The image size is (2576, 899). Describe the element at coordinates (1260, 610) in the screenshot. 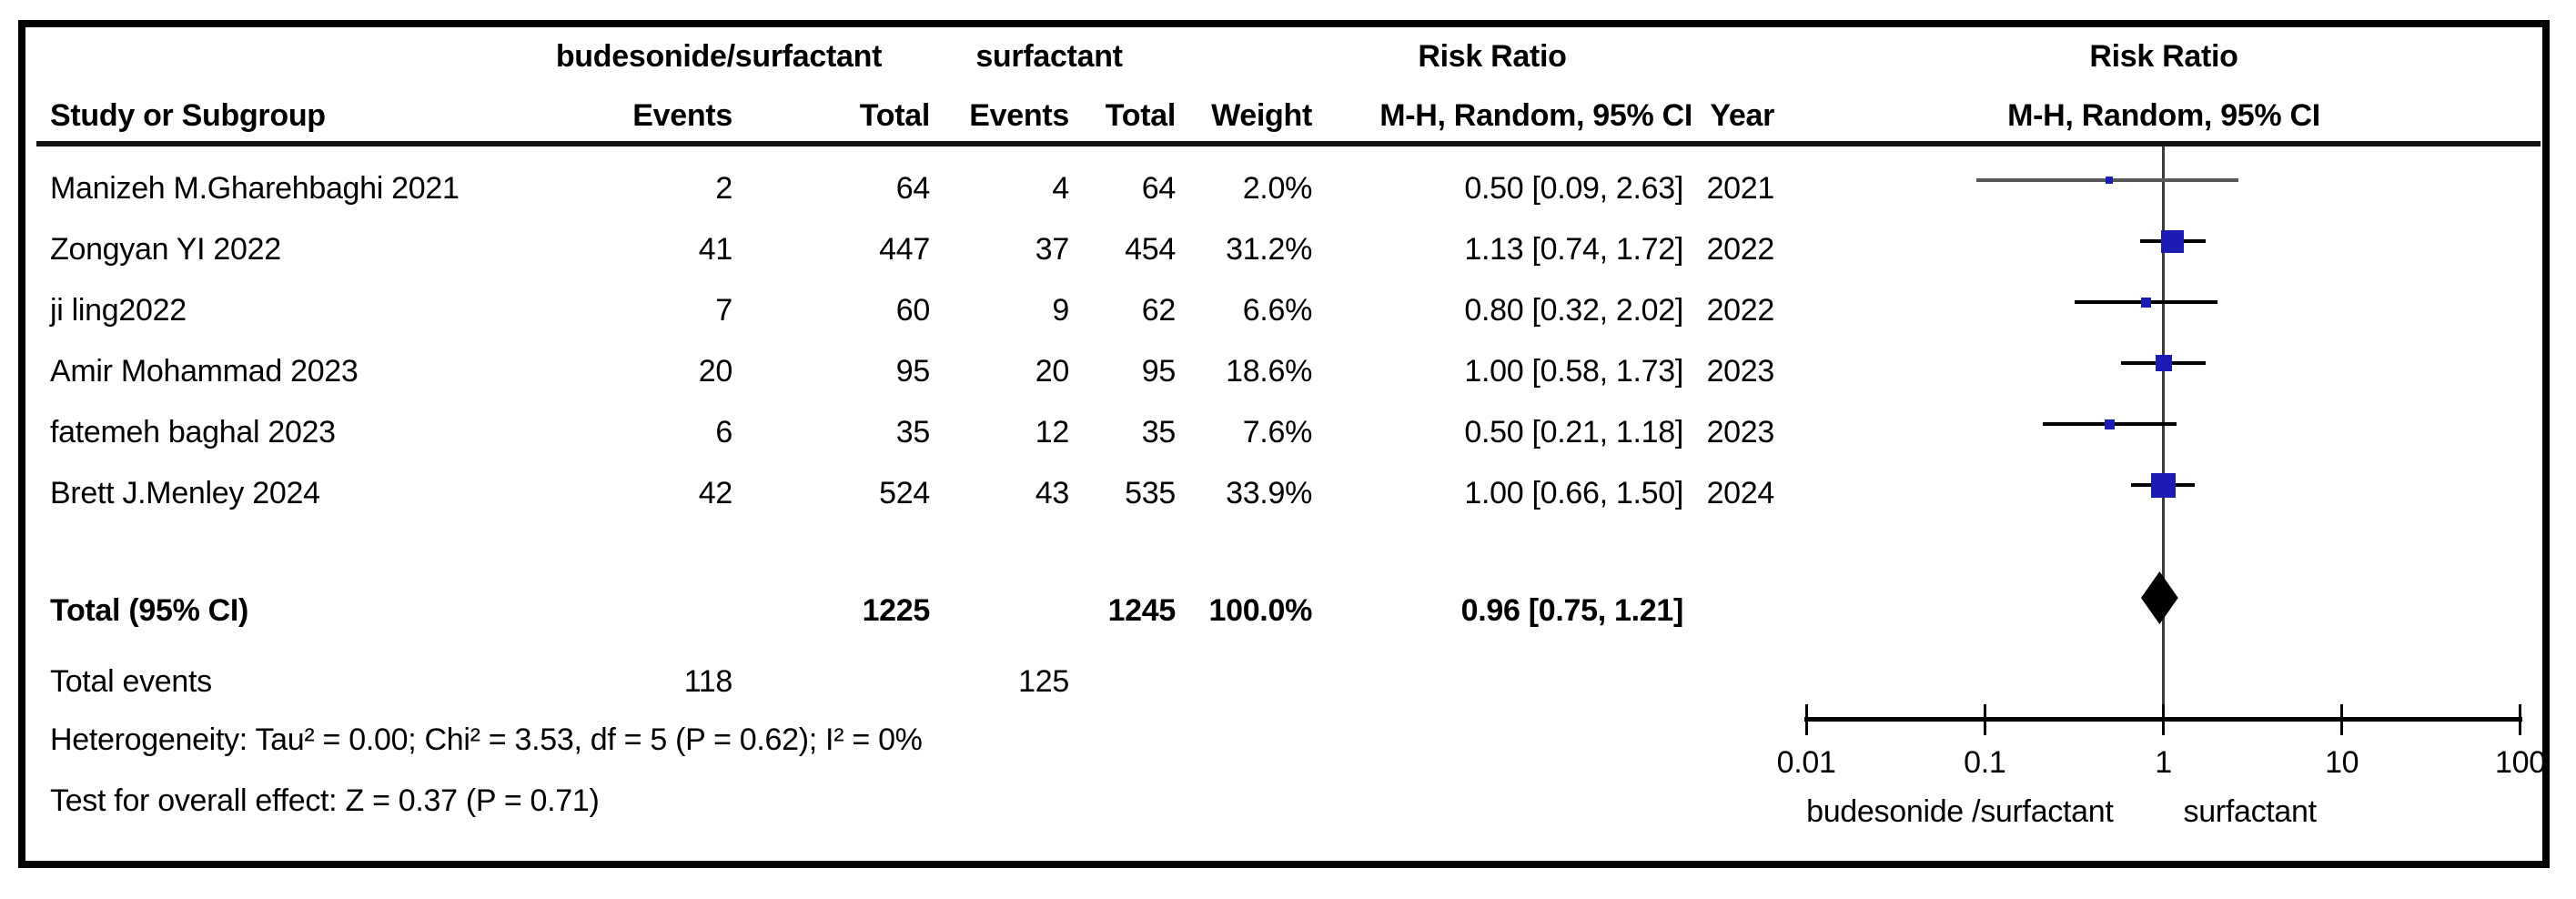

I see `total-row-weight: 100.0%` at that location.